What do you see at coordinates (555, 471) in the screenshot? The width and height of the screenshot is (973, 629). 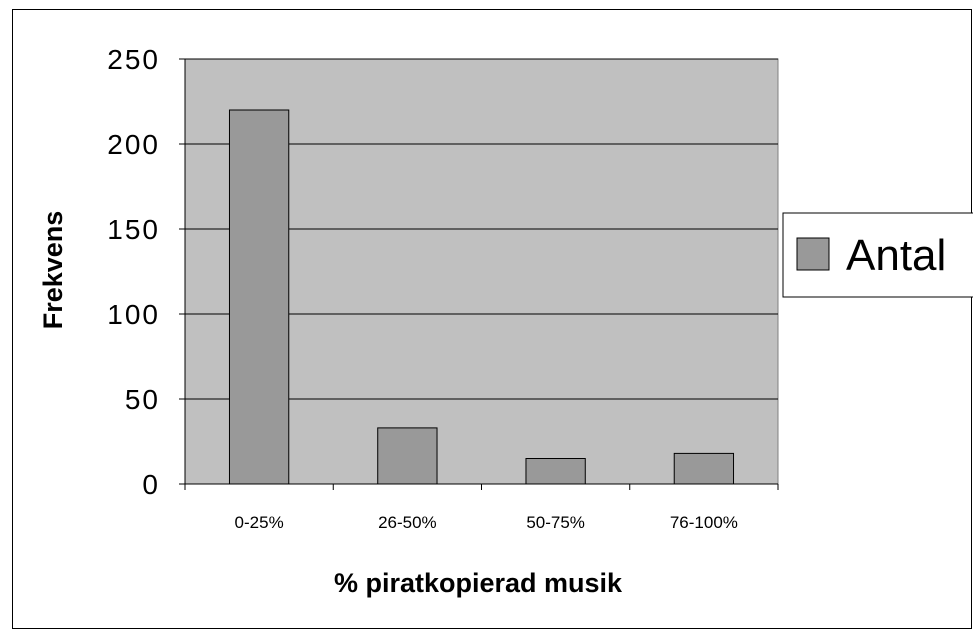 I see `bar-50-75%` at bounding box center [555, 471].